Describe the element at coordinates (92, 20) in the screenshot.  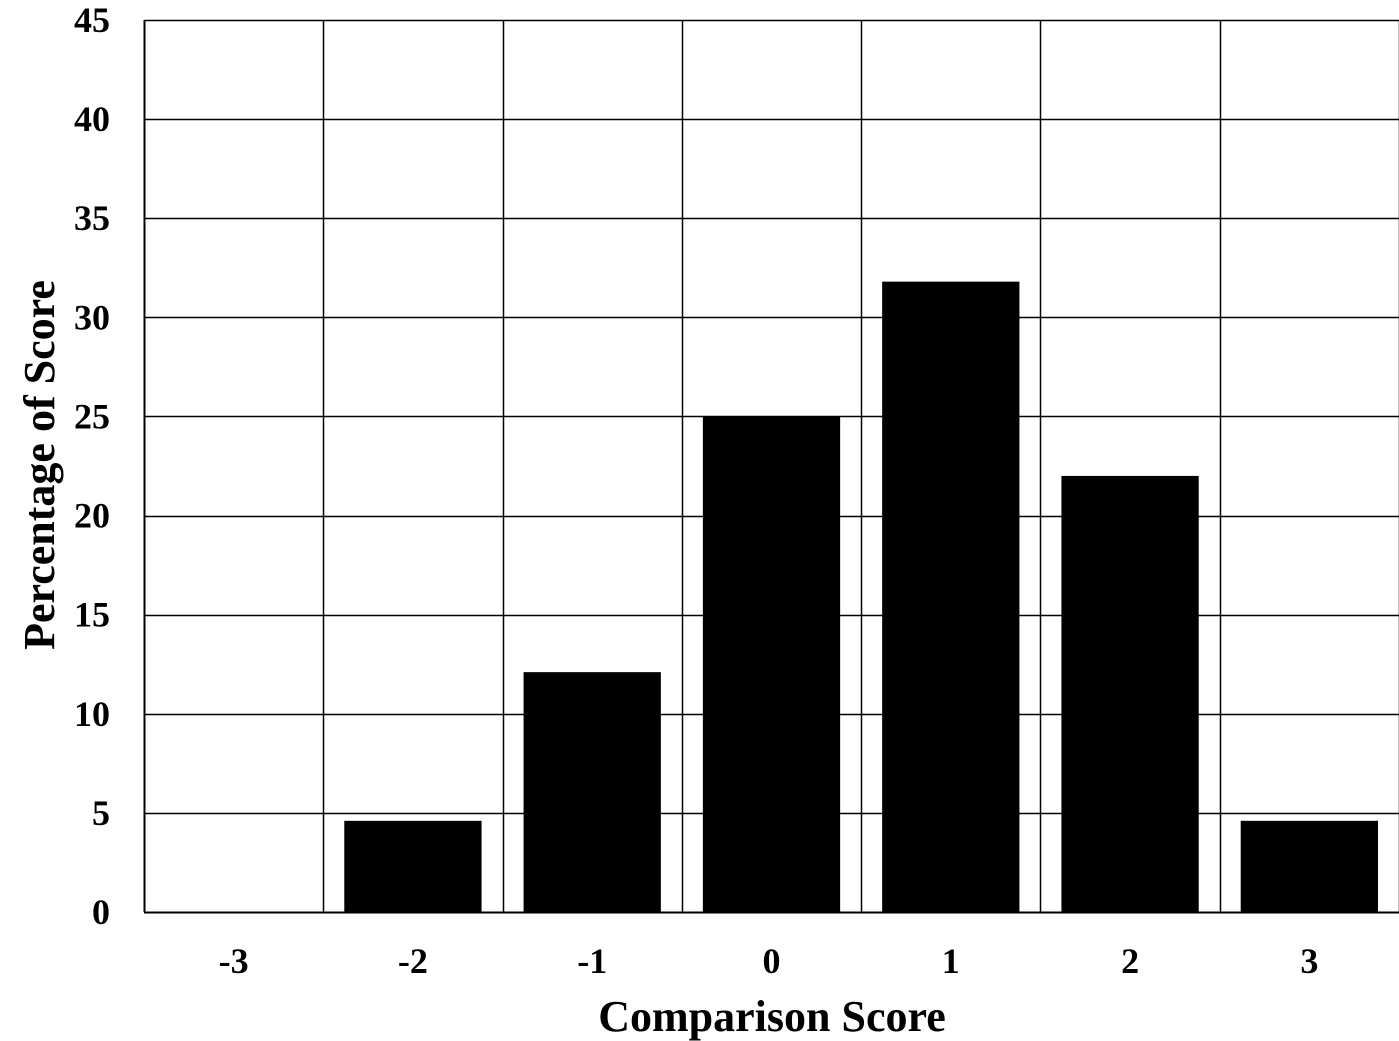
I see `y-tick-label: 45` at that location.